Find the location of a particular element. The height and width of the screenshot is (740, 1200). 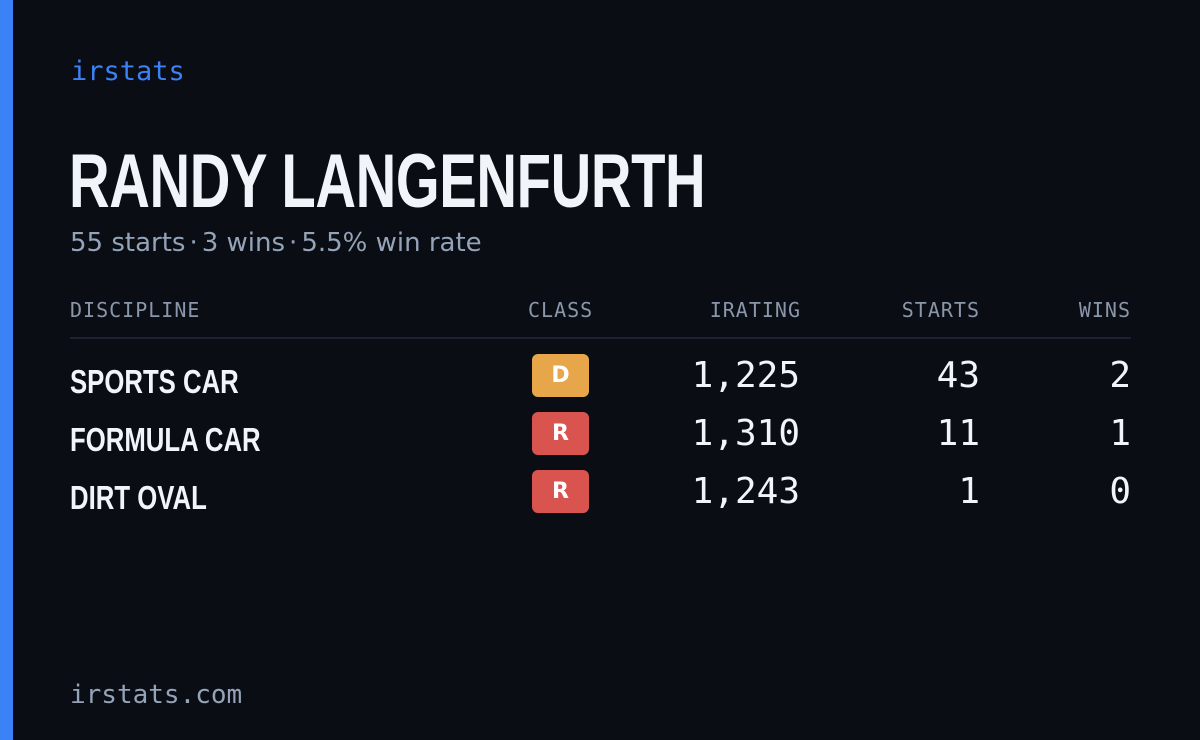

row-starts: 43 is located at coordinates (958, 375).